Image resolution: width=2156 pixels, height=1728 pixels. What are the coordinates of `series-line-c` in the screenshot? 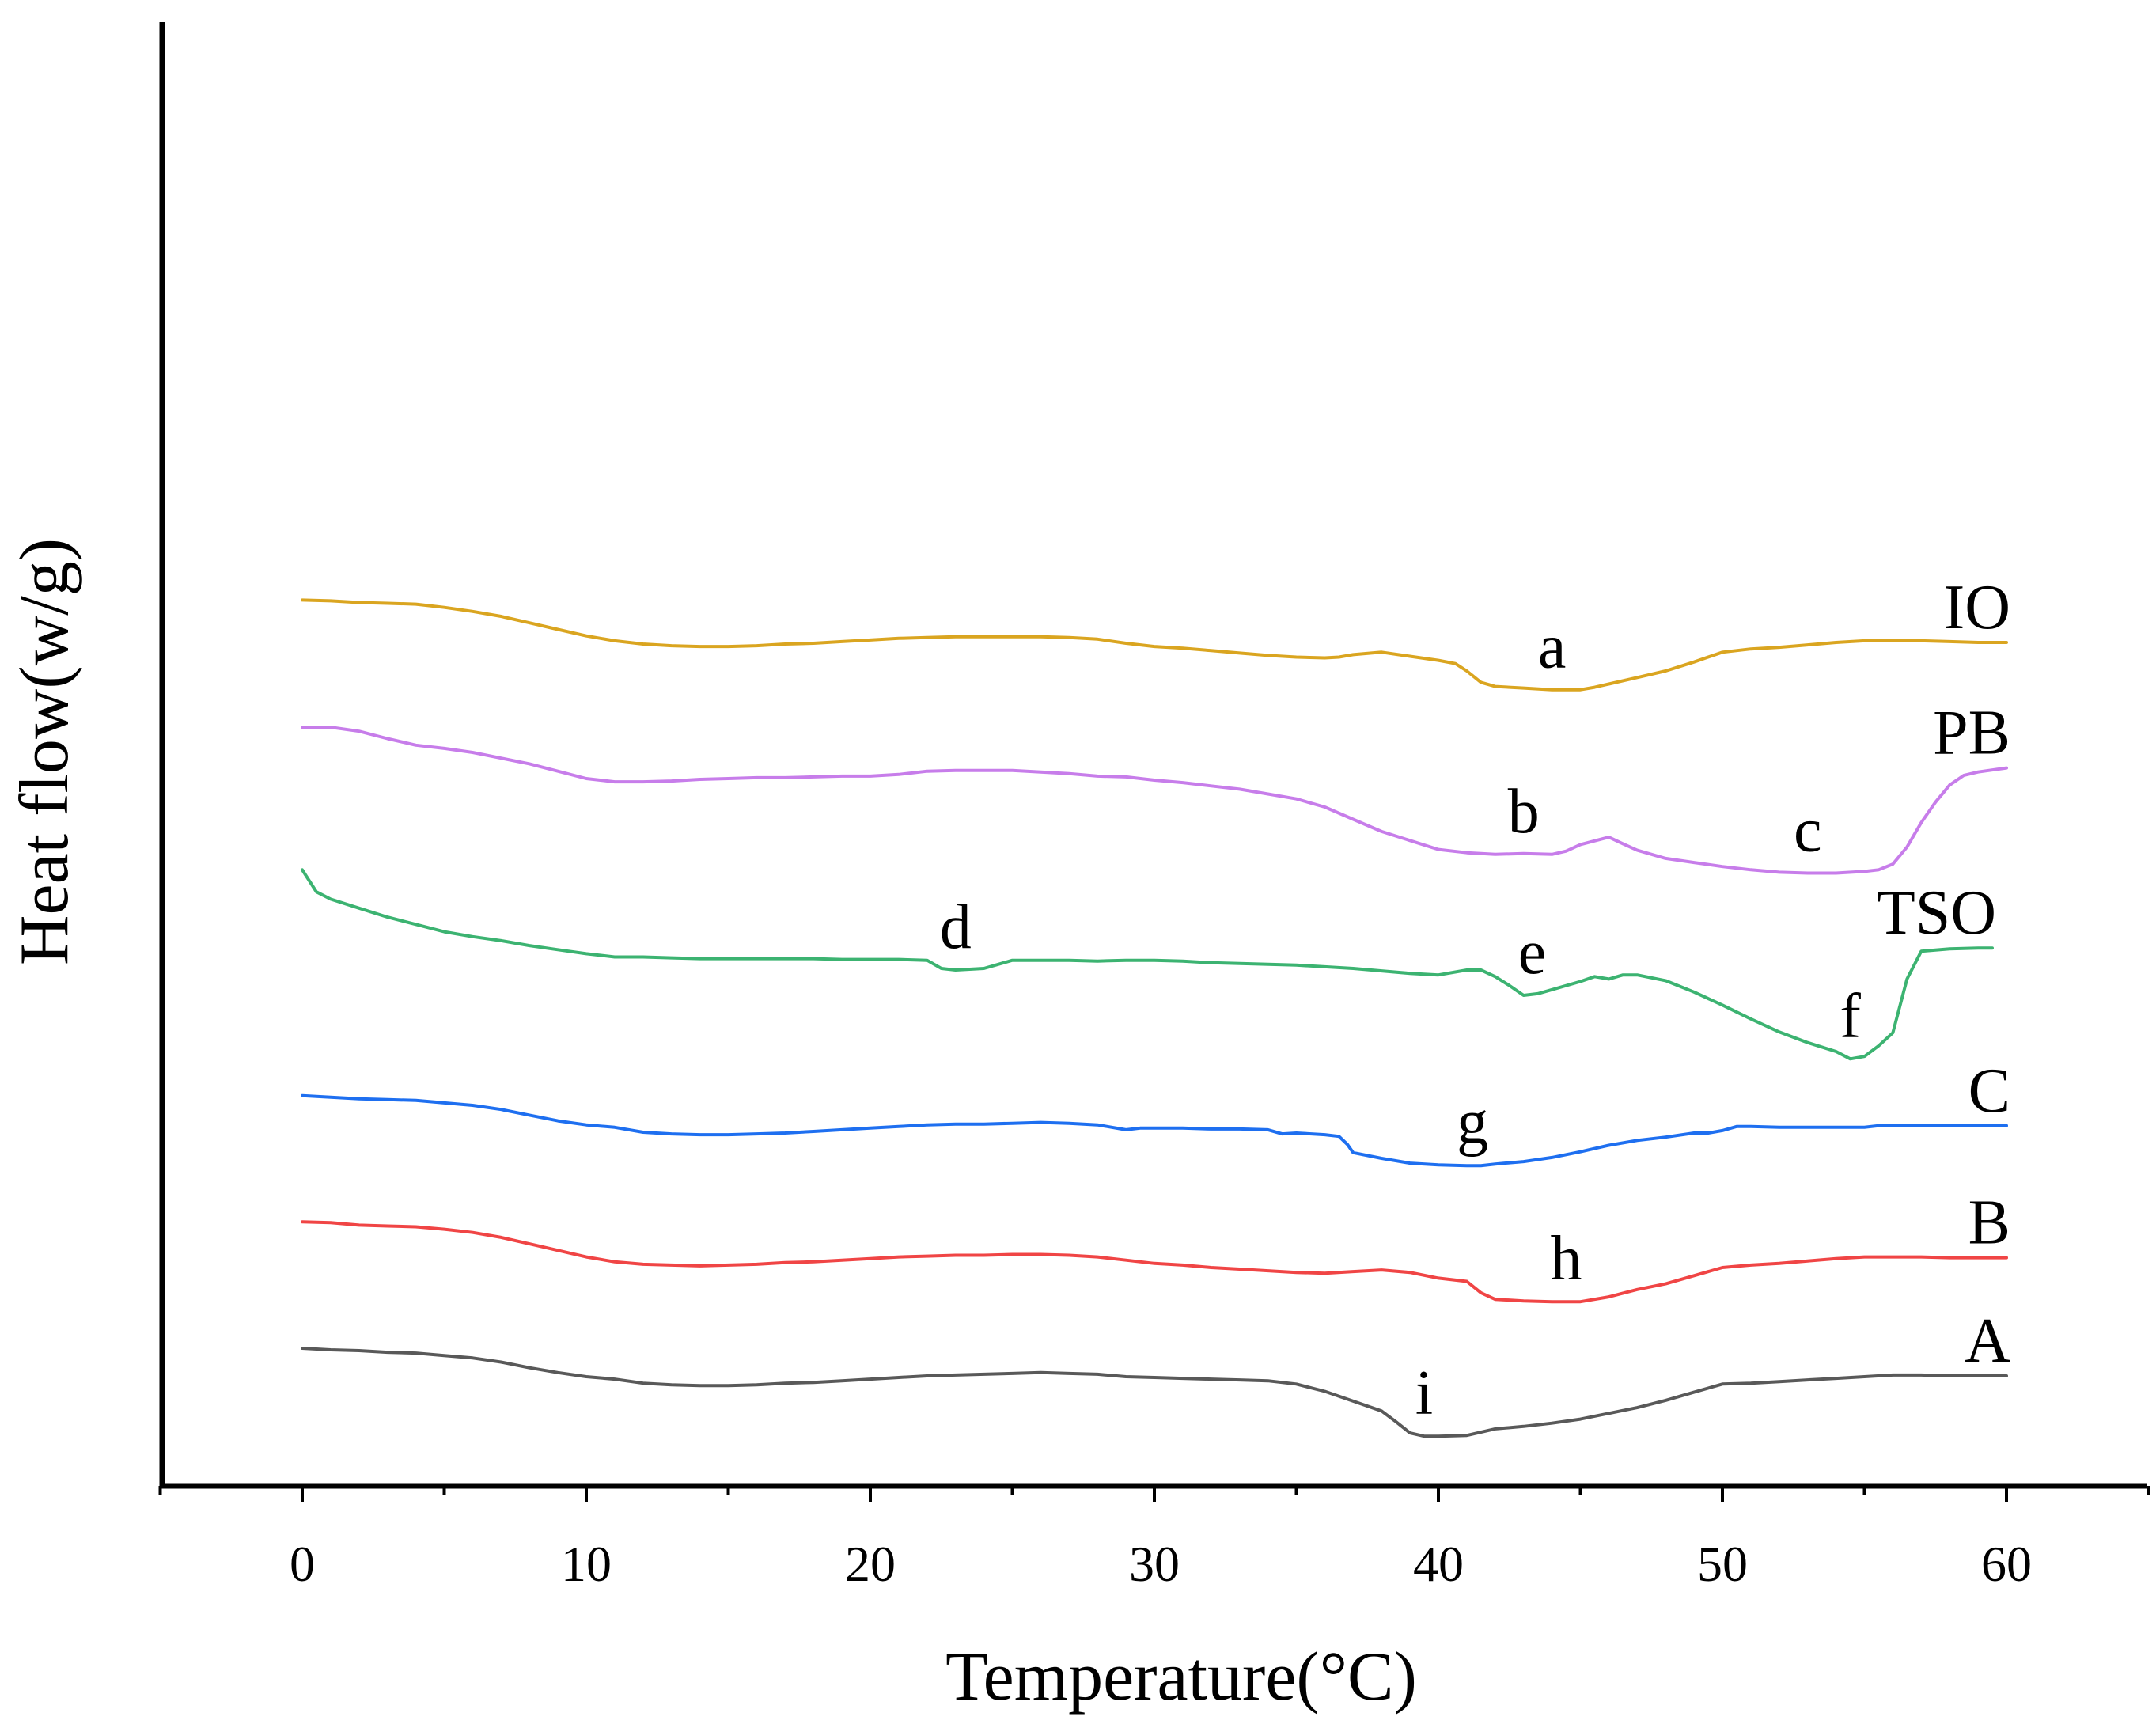 It's located at (1154, 1130).